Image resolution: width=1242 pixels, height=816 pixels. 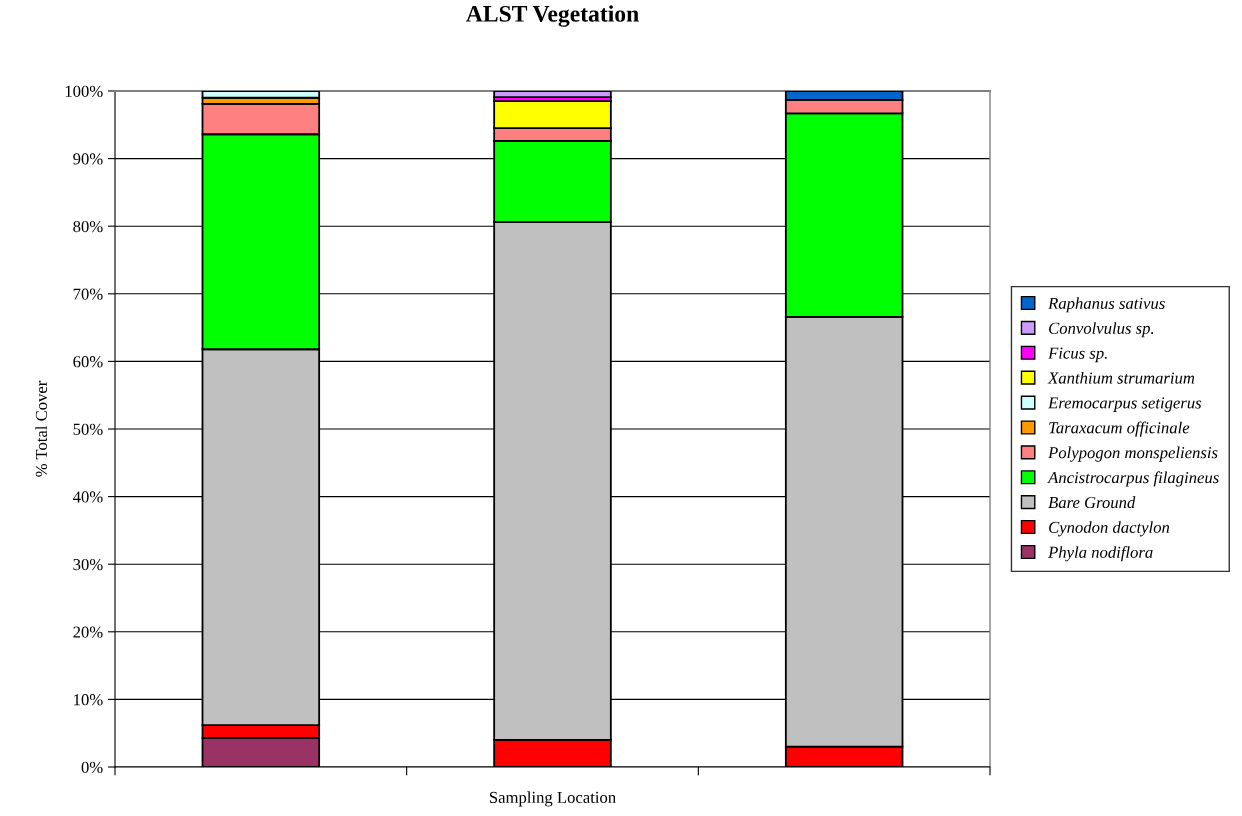 What do you see at coordinates (87, 497) in the screenshot?
I see `y-tick-label: 40%` at bounding box center [87, 497].